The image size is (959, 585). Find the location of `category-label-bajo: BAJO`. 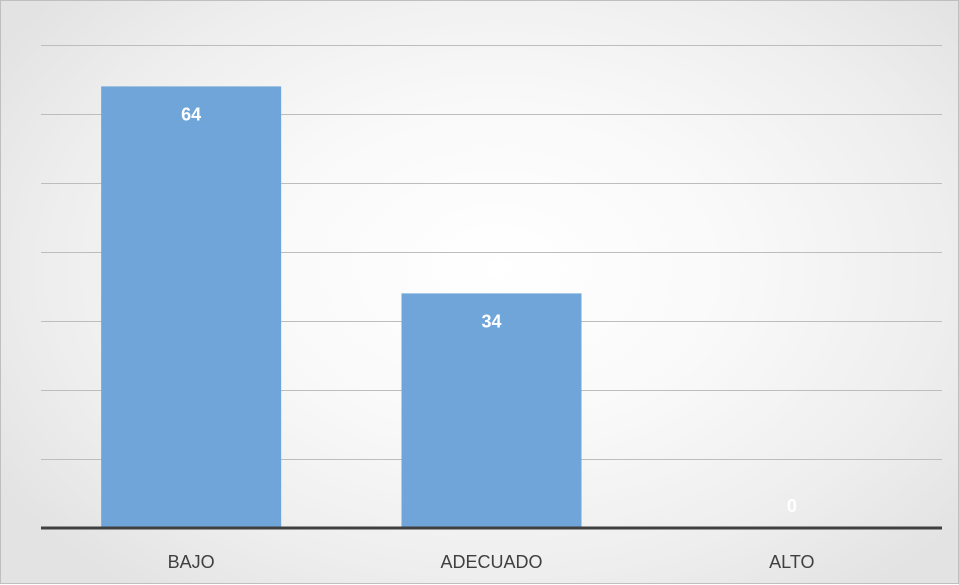

category-label-bajo: BAJO is located at coordinates (191, 562).